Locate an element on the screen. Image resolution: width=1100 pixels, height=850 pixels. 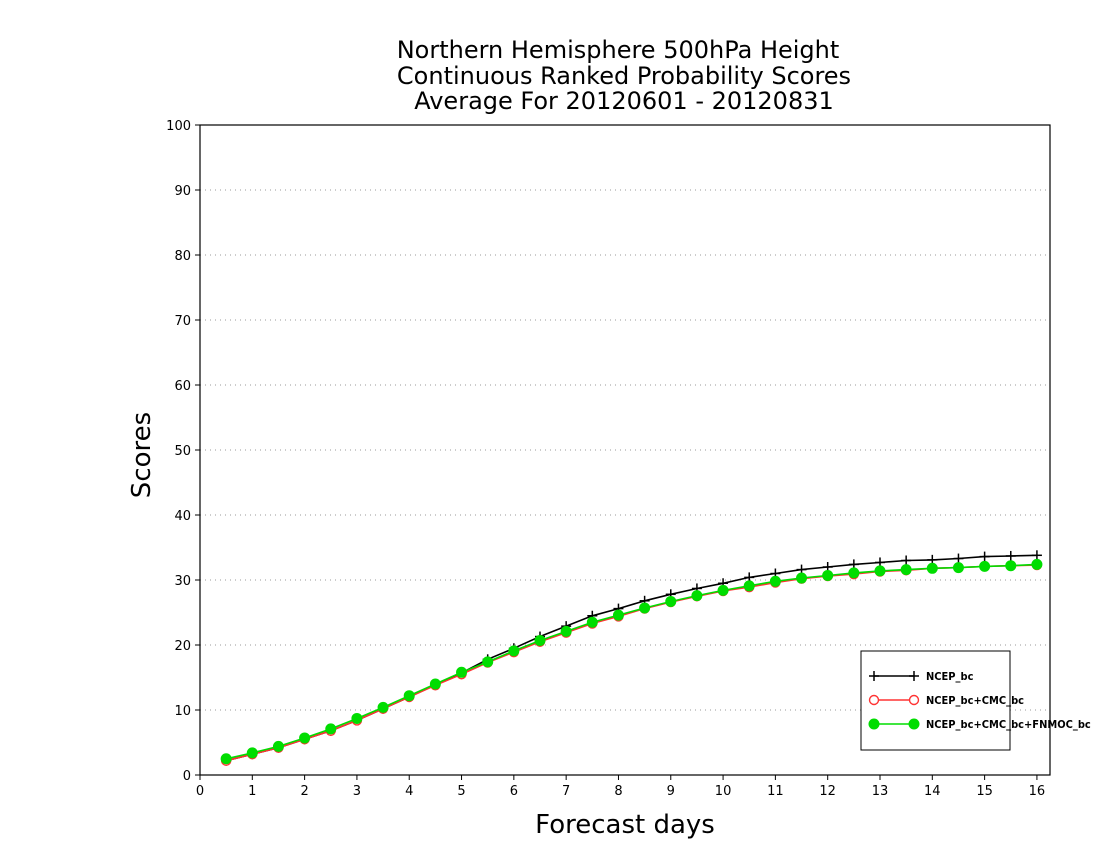
legend-label-0: NCEP_bc is located at coordinates (950, 676).